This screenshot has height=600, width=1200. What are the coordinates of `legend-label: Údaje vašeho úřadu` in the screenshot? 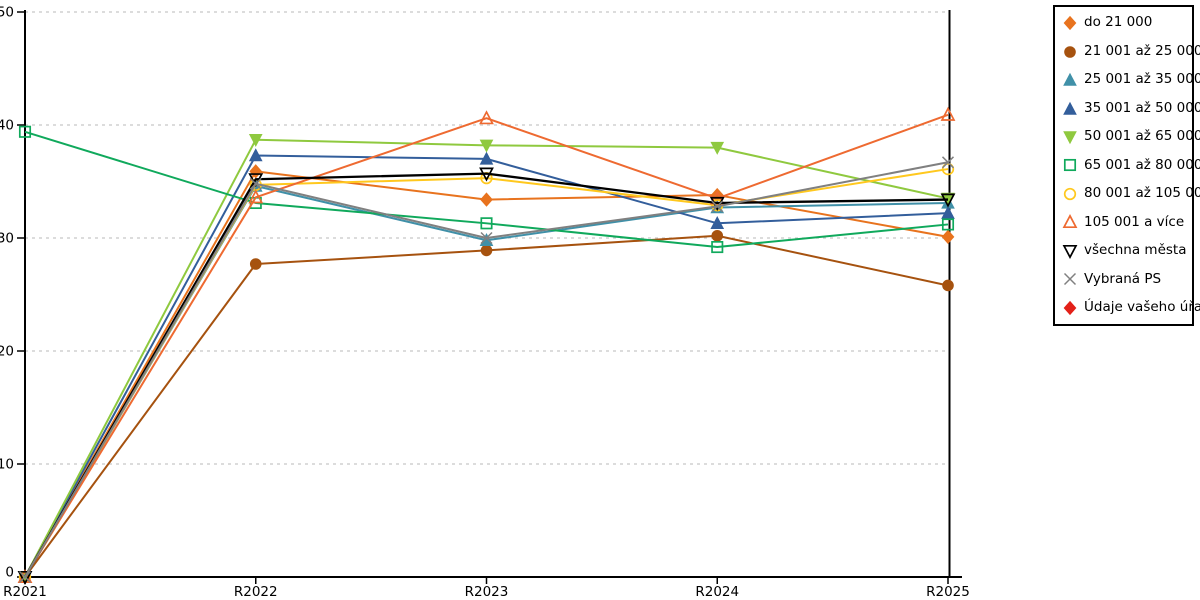 It's located at (1142, 307).